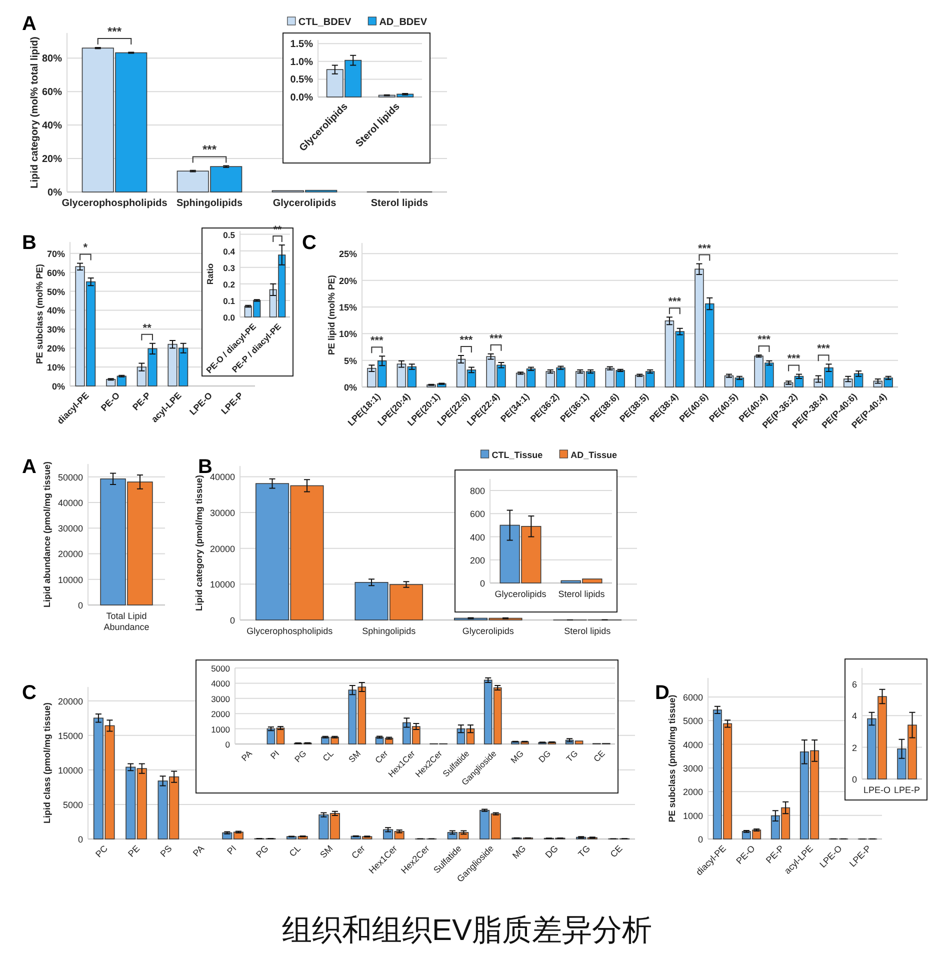 Image resolution: width=935 pixels, height=958 pixels. Describe the element at coordinates (55, 329) in the screenshot. I see `y-tick-label: 30%` at that location.